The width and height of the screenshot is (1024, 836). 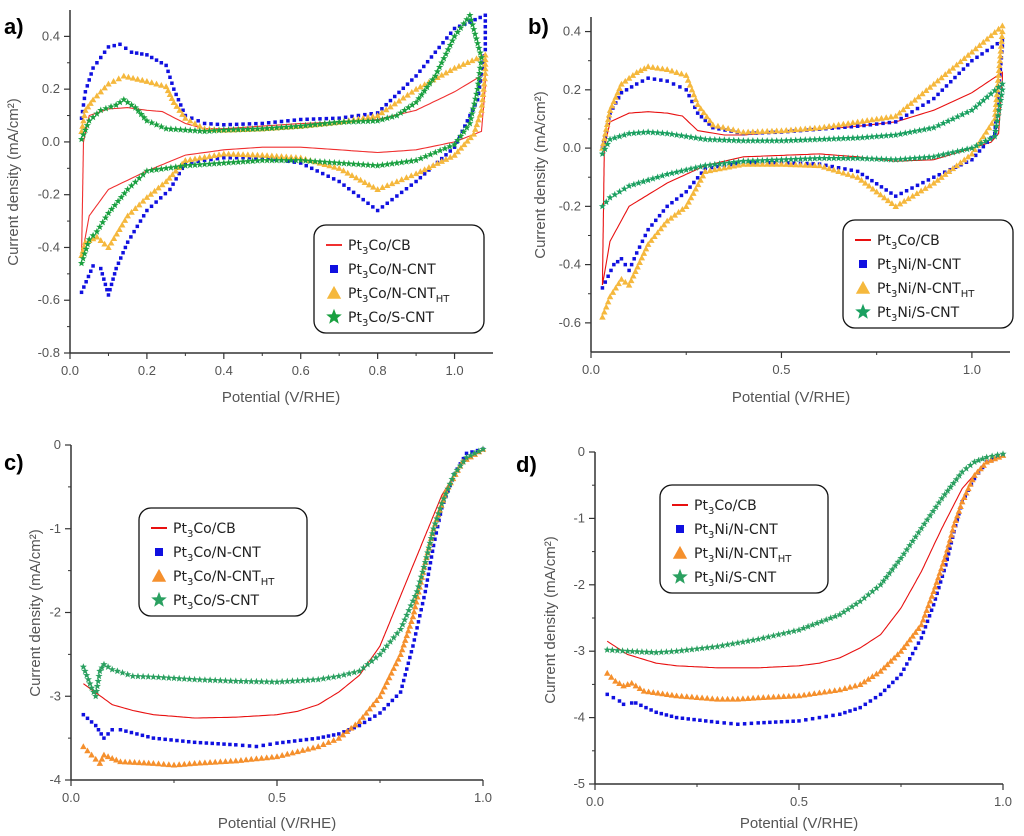 What do you see at coordinates (799, 823) in the screenshot?
I see `x-axis-title: Potential (V/RHE)` at bounding box center [799, 823].